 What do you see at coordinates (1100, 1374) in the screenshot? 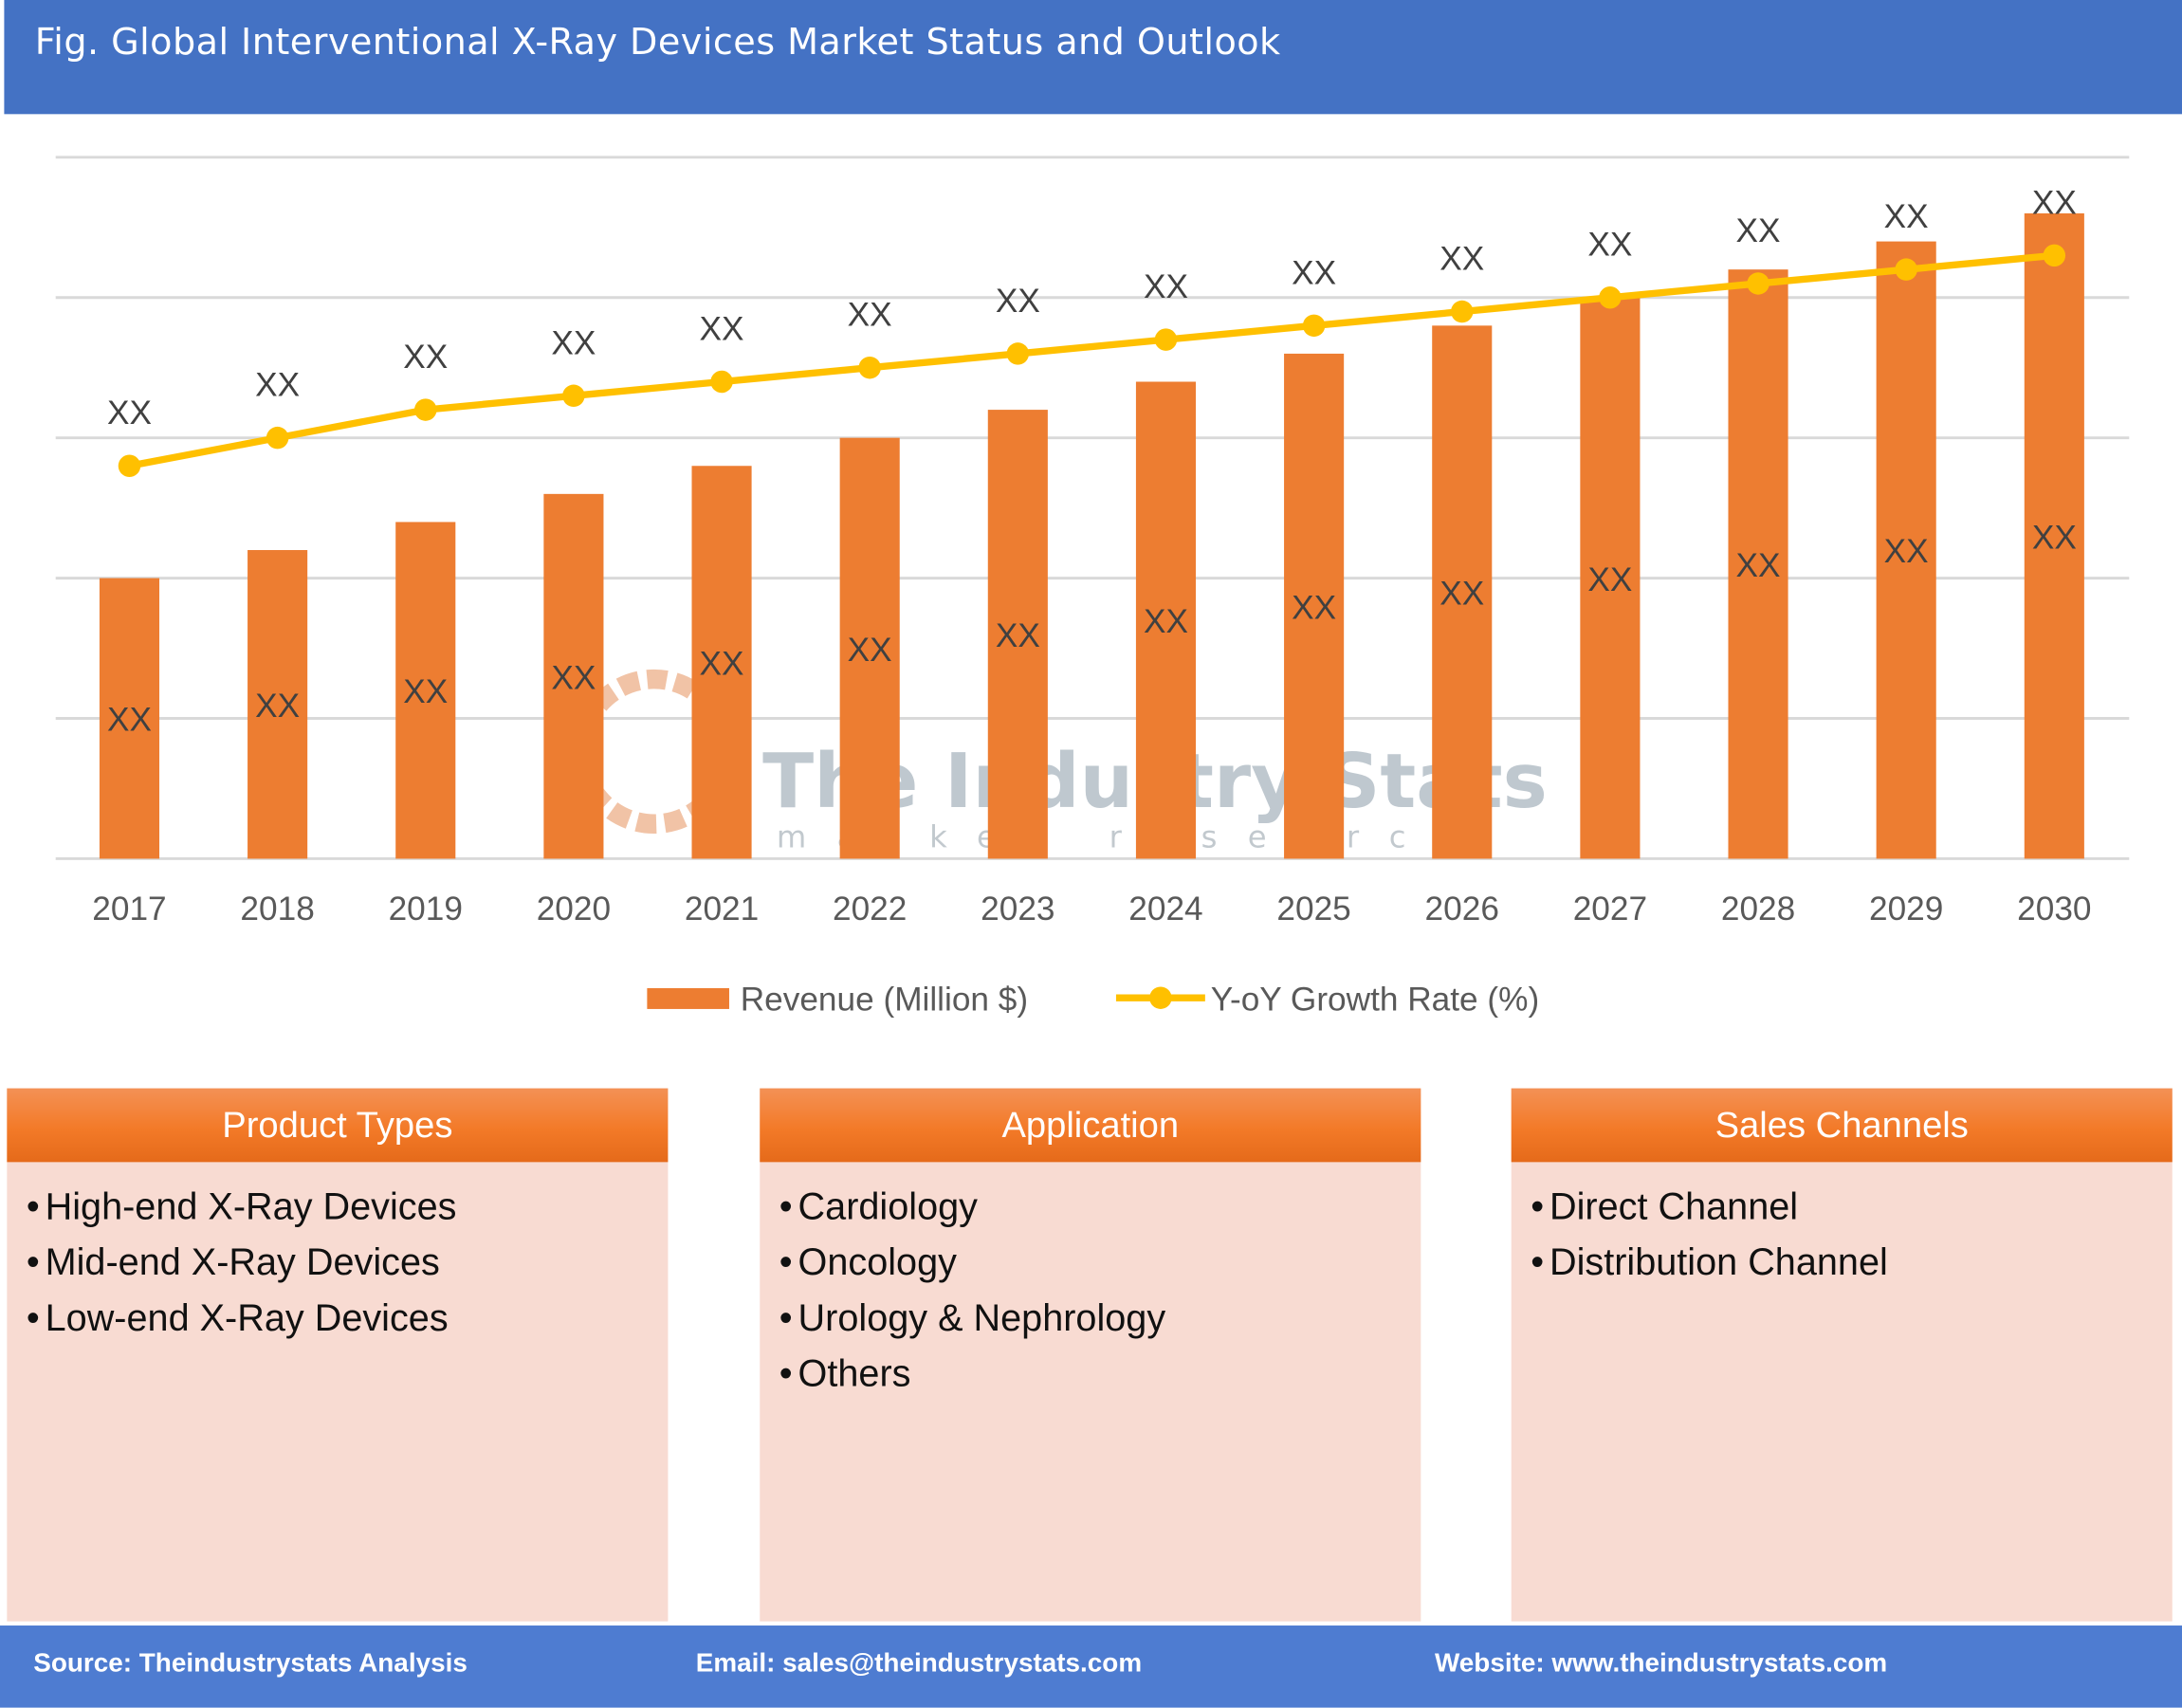
I see `list-item: Others` at bounding box center [1100, 1374].